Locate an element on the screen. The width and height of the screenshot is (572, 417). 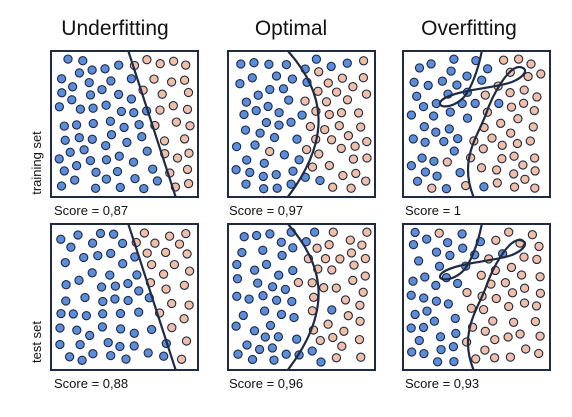
panel-test-underfitting is located at coordinates (124, 297).